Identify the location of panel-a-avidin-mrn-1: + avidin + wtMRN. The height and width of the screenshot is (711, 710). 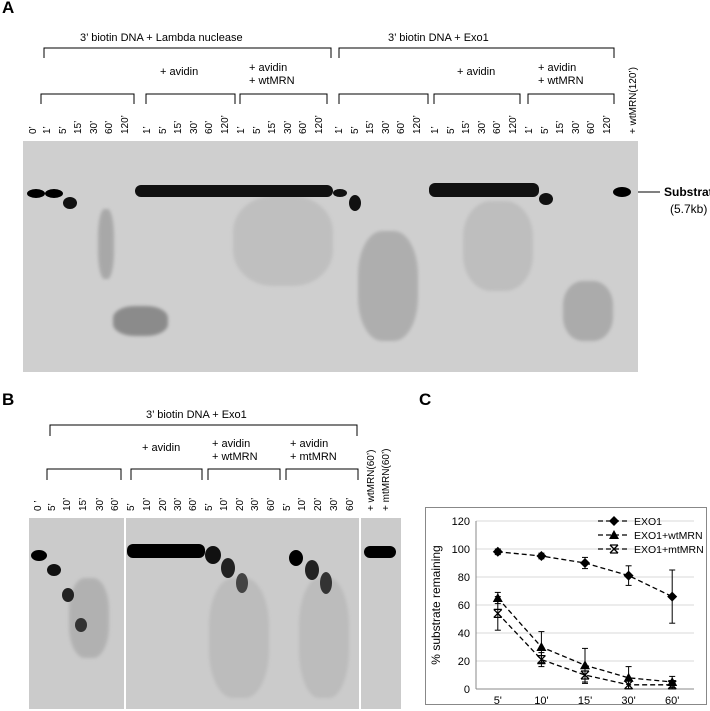
(272, 74).